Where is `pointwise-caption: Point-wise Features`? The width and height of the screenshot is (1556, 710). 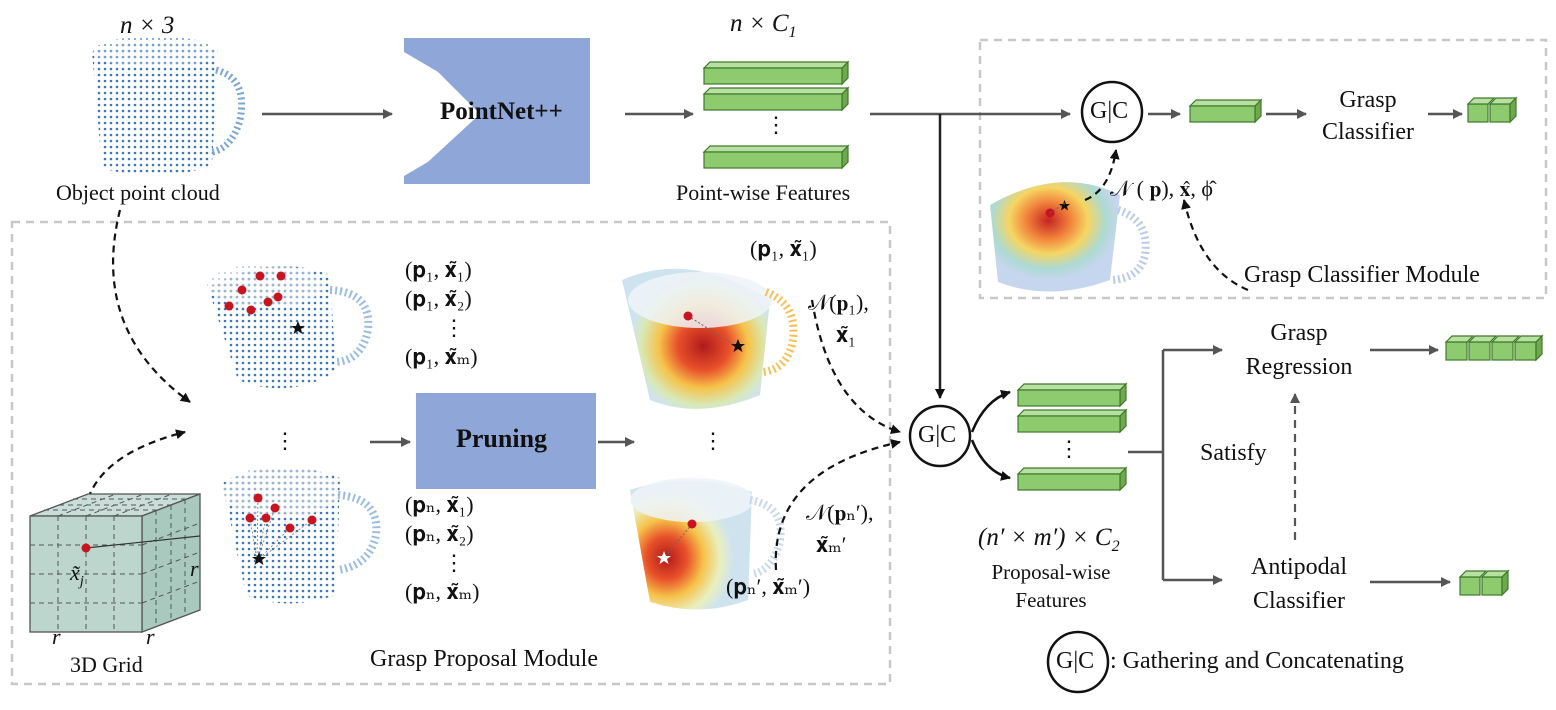 pointwise-caption: Point-wise Features is located at coordinates (763, 192).